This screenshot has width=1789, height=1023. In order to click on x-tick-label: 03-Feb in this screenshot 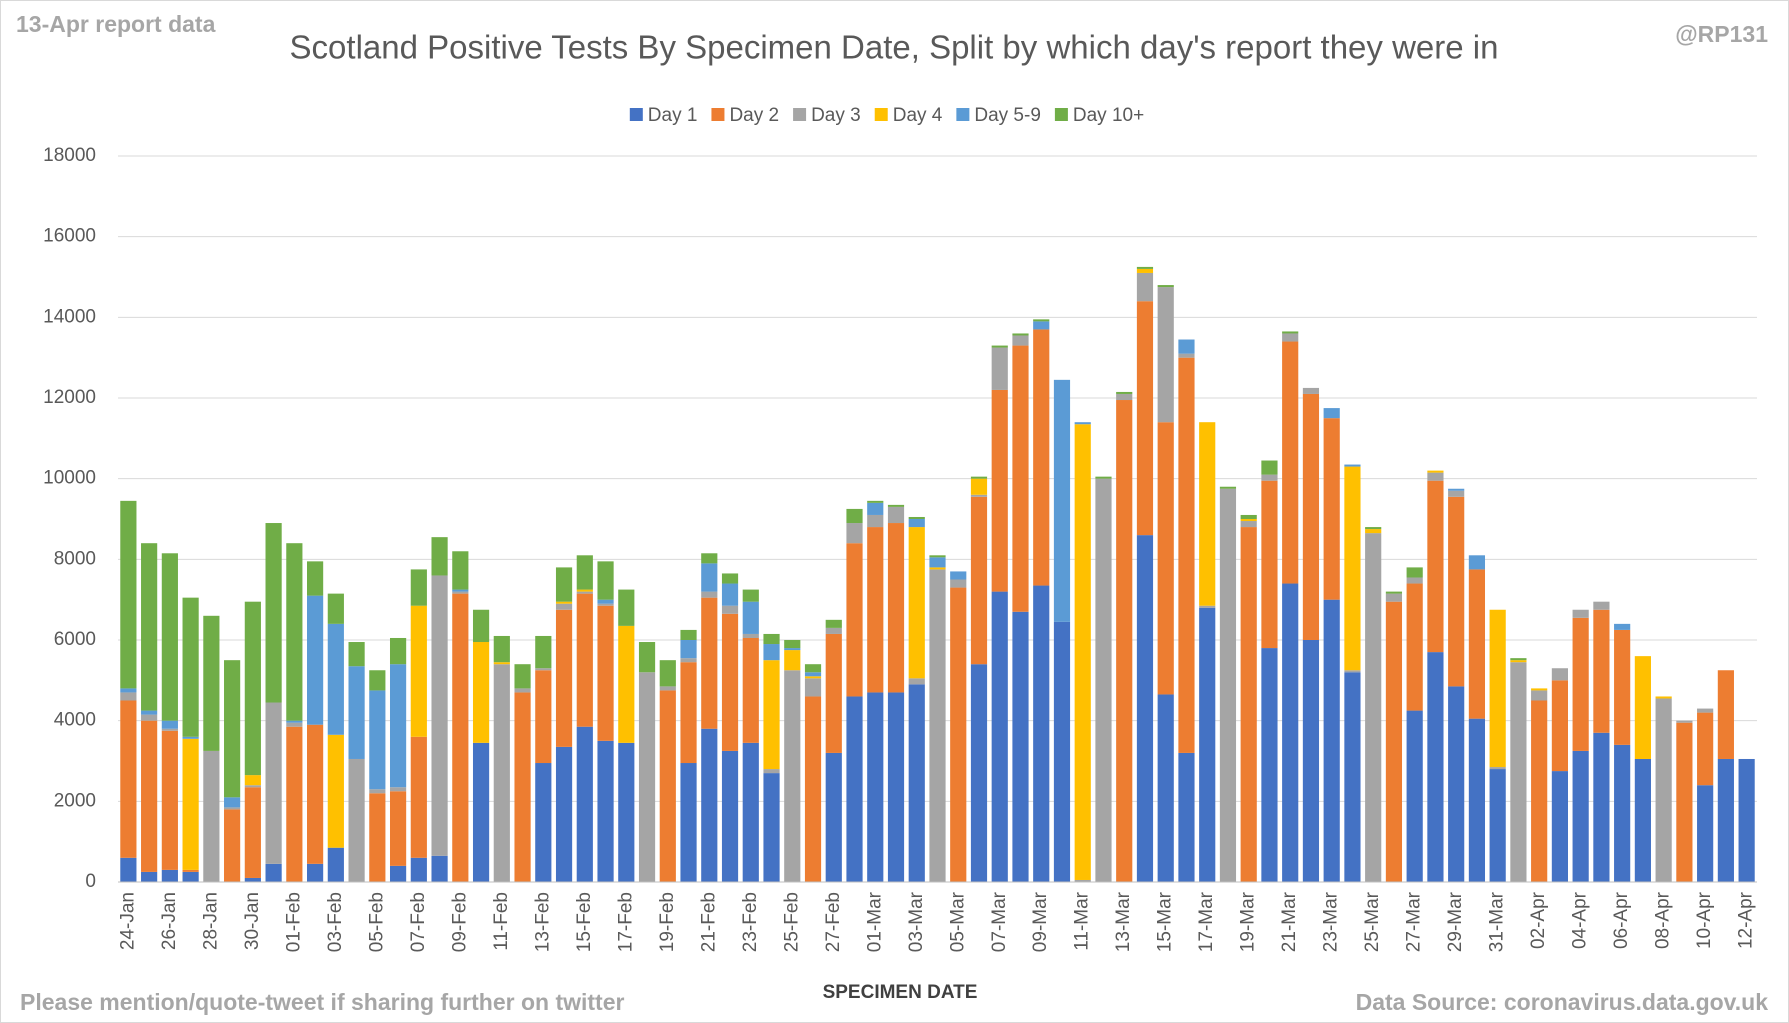, I will do `click(335, 922)`.